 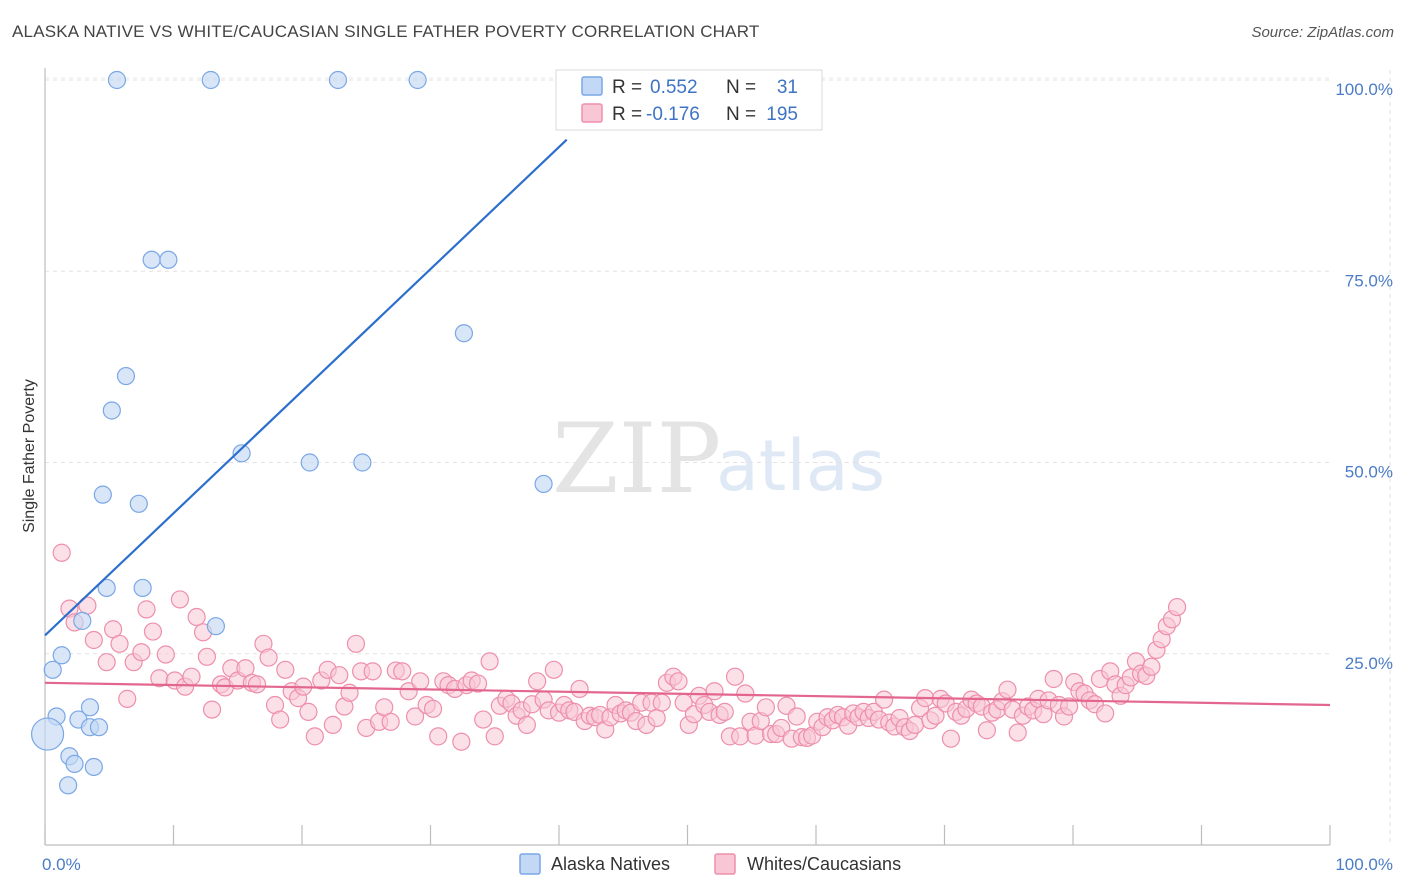 What do you see at coordinates (689, 100) in the screenshot?
I see `legend: R = 0.552 N = 31 R = -0.176 N = 195` at bounding box center [689, 100].